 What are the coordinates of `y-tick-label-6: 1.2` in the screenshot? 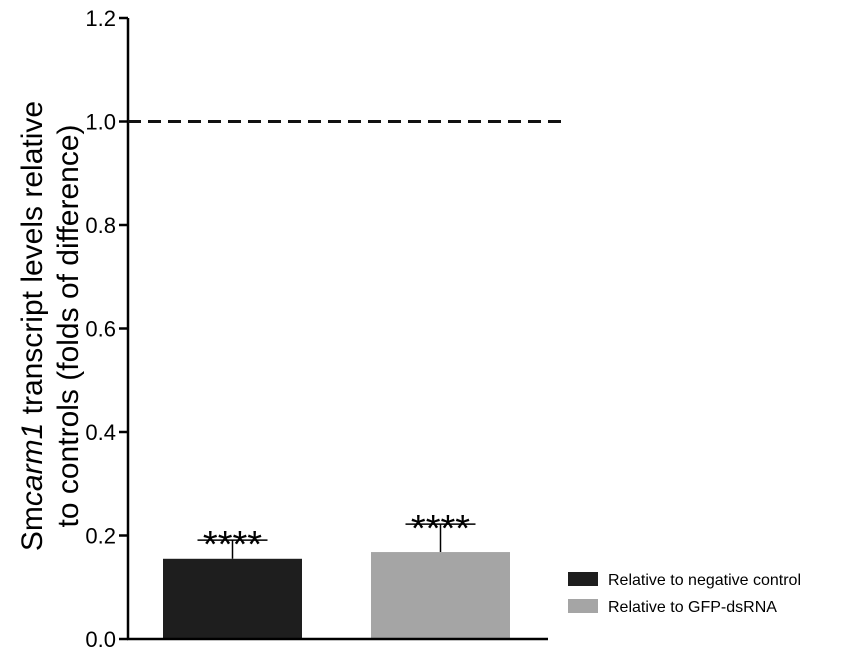 It's located at (100, 18).